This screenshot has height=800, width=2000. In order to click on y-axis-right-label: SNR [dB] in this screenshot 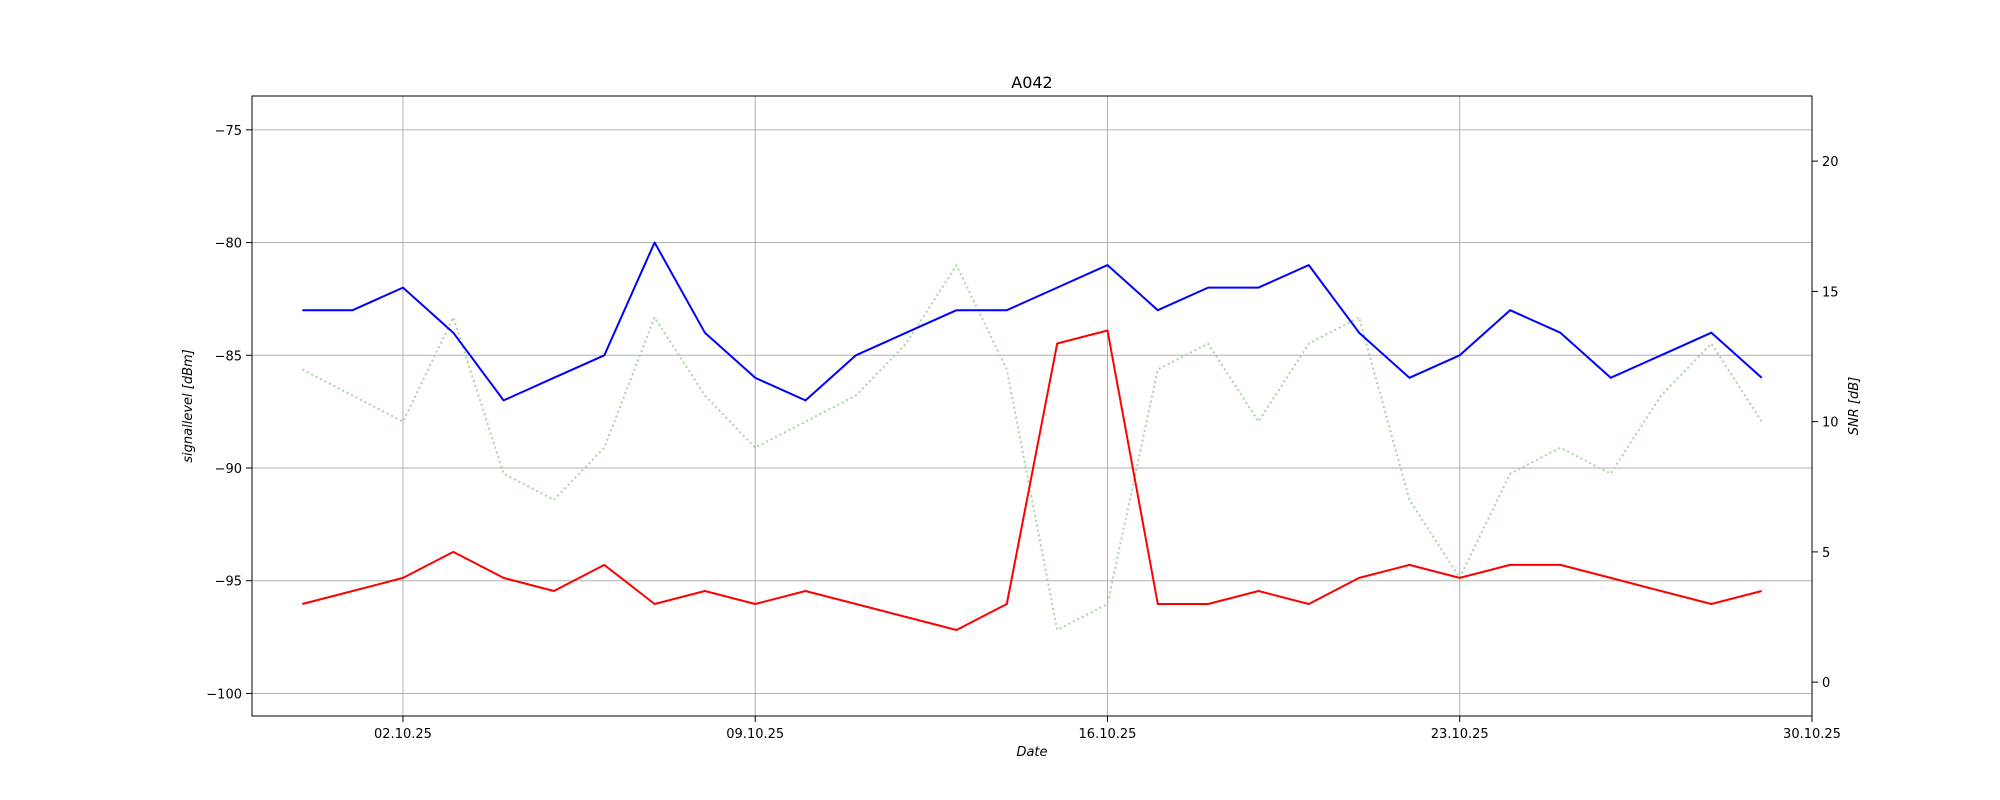, I will do `click(1854, 406)`.